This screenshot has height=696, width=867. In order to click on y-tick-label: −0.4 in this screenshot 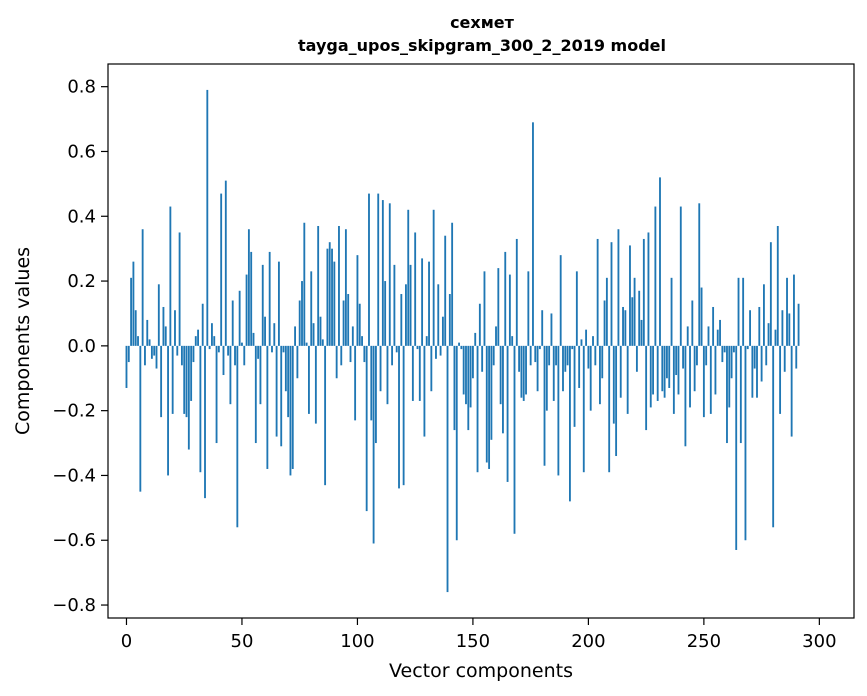, I will do `click(74, 475)`.